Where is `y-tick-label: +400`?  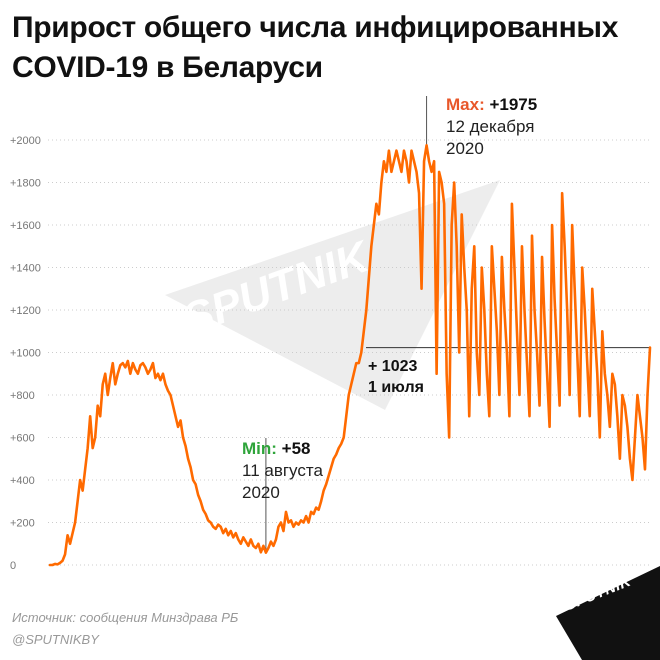 y-tick-label: +400 is located at coordinates (22, 481).